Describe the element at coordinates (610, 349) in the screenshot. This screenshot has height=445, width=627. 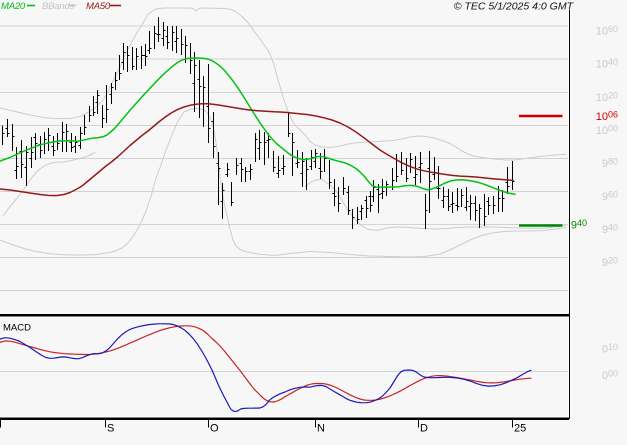
I see `svg-text: 010` at that location.